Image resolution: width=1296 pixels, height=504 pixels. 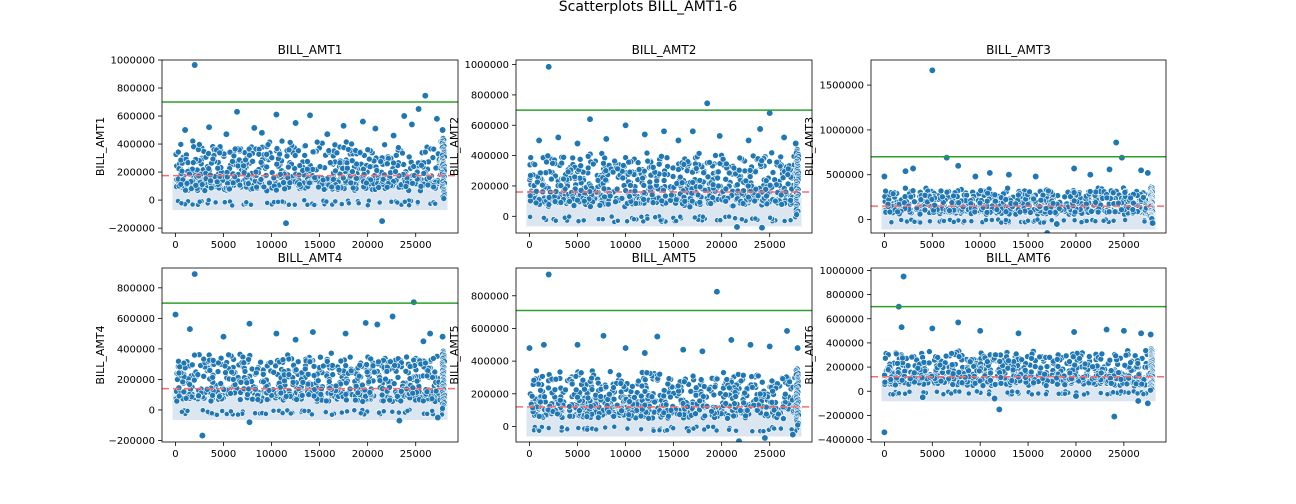 What do you see at coordinates (310, 355) in the screenshot?
I see `plot-area` at bounding box center [310, 355].